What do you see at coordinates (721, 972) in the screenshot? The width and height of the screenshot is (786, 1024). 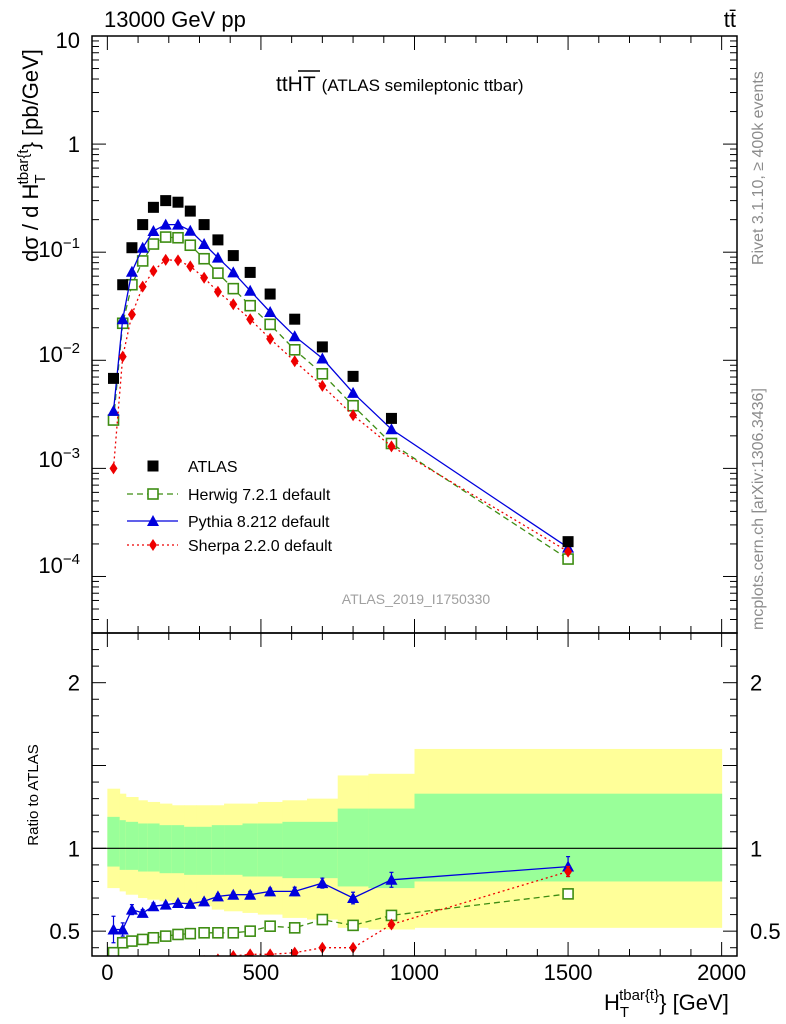 I see `x-tick-label: 2000` at bounding box center [721, 972].